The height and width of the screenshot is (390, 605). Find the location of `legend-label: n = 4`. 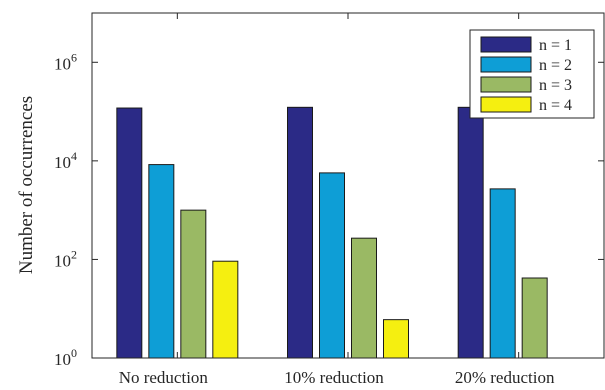

legend-label: n = 4 is located at coordinates (555, 105).